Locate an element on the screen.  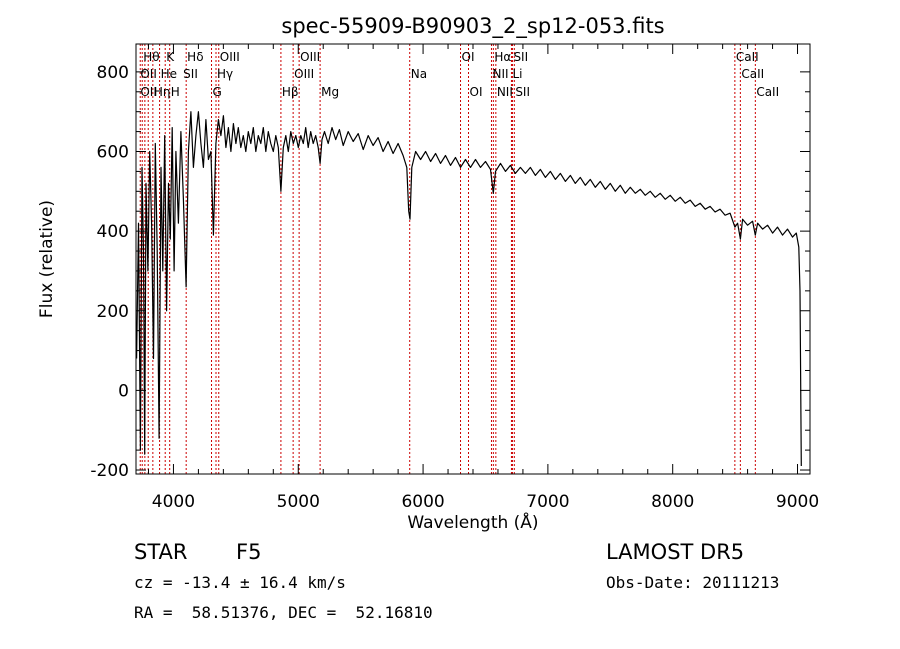
y-tick-label: 0 is located at coordinates (123, 391).